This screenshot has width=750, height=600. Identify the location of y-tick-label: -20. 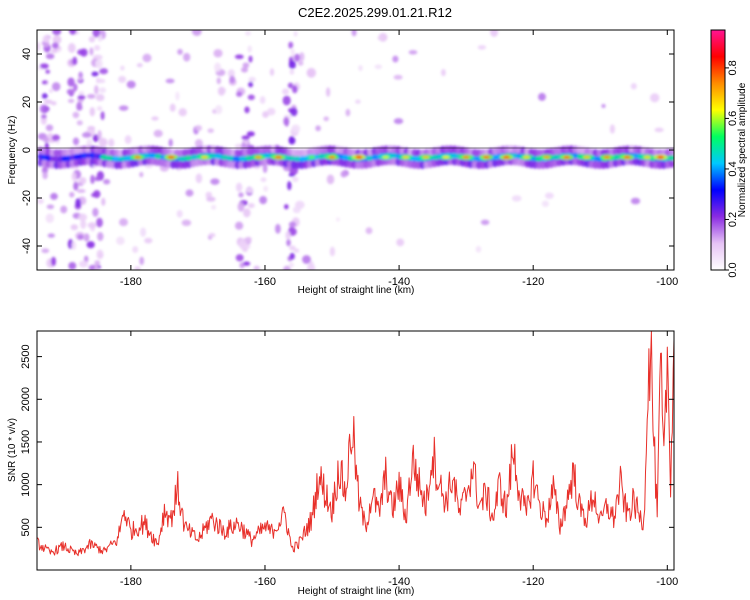
(27, 198).